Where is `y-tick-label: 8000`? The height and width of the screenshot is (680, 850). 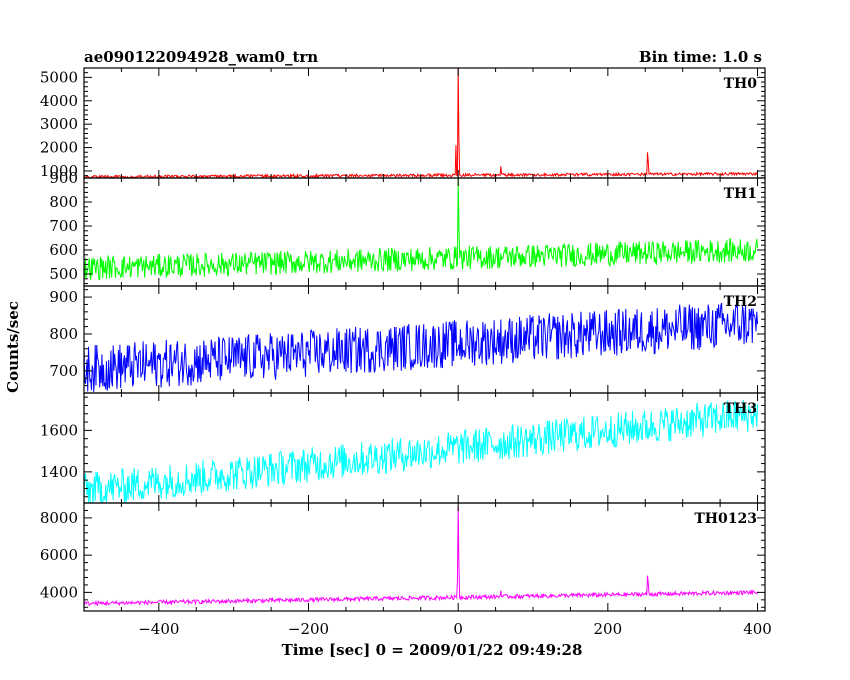 y-tick-label: 8000 is located at coordinates (59, 518).